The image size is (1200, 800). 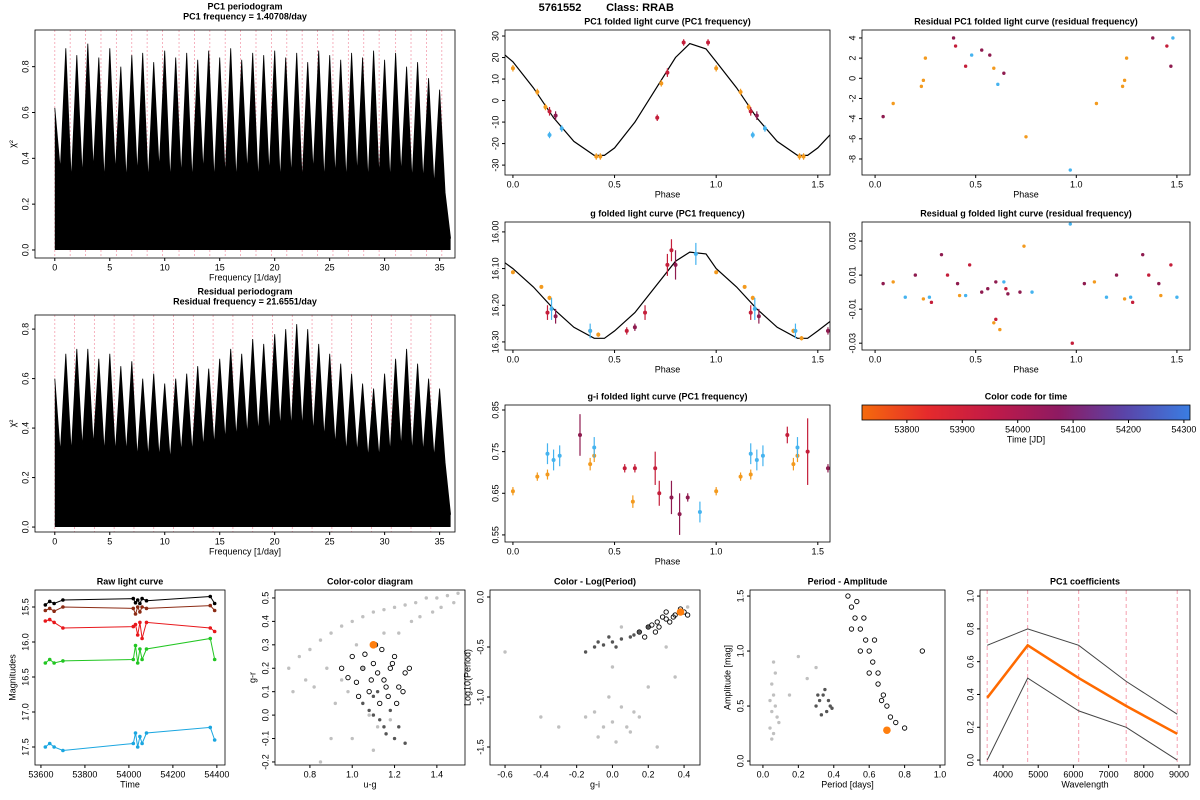 I want to click on x-tick-label: 1.5, so click(x=818, y=359).